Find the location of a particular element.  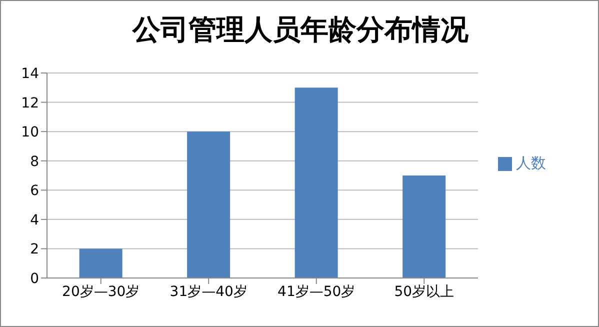

y-tick-label: 14 is located at coordinates (30, 74).